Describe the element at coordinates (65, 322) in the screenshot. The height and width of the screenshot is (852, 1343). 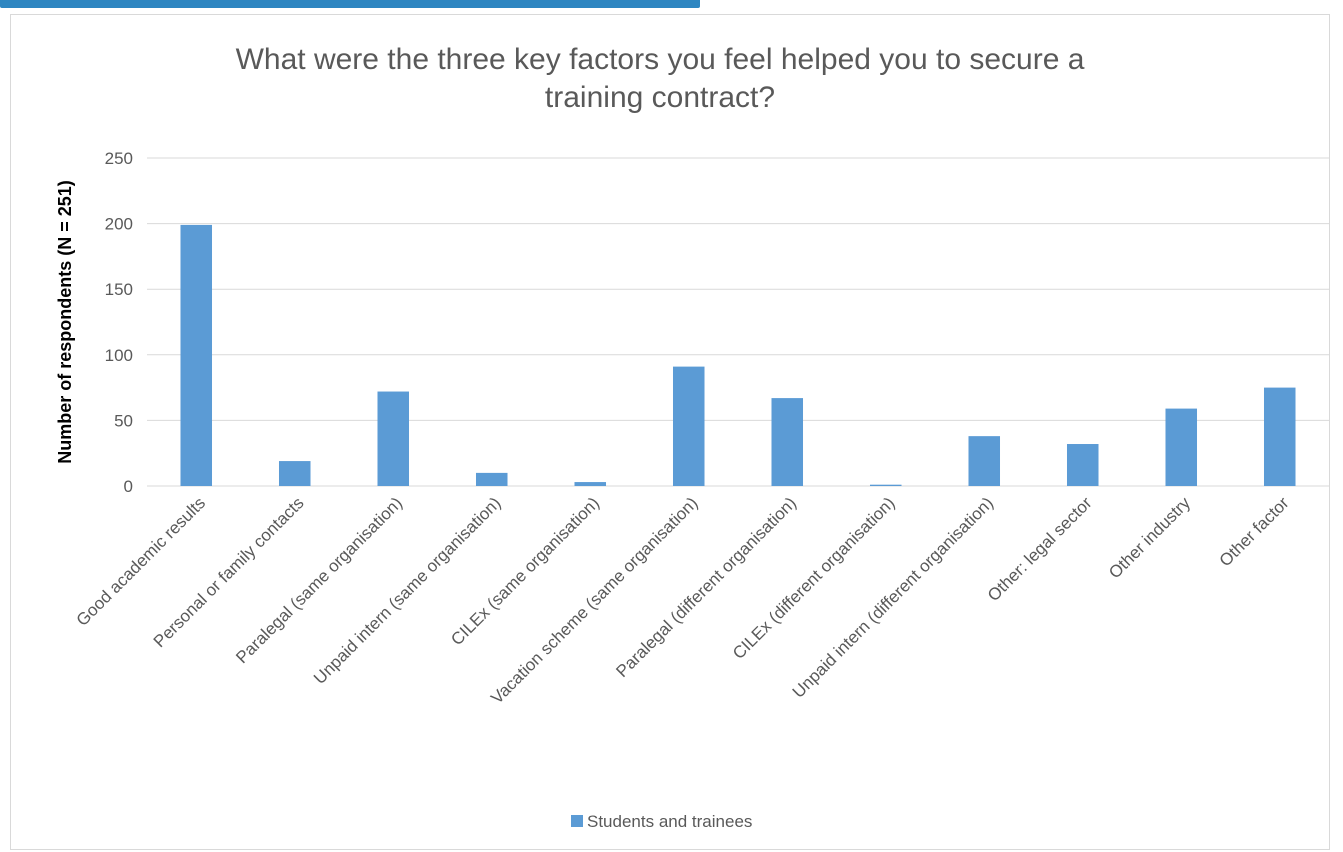
I see `y-axis-label: Number of respondents (N = 251)` at that location.